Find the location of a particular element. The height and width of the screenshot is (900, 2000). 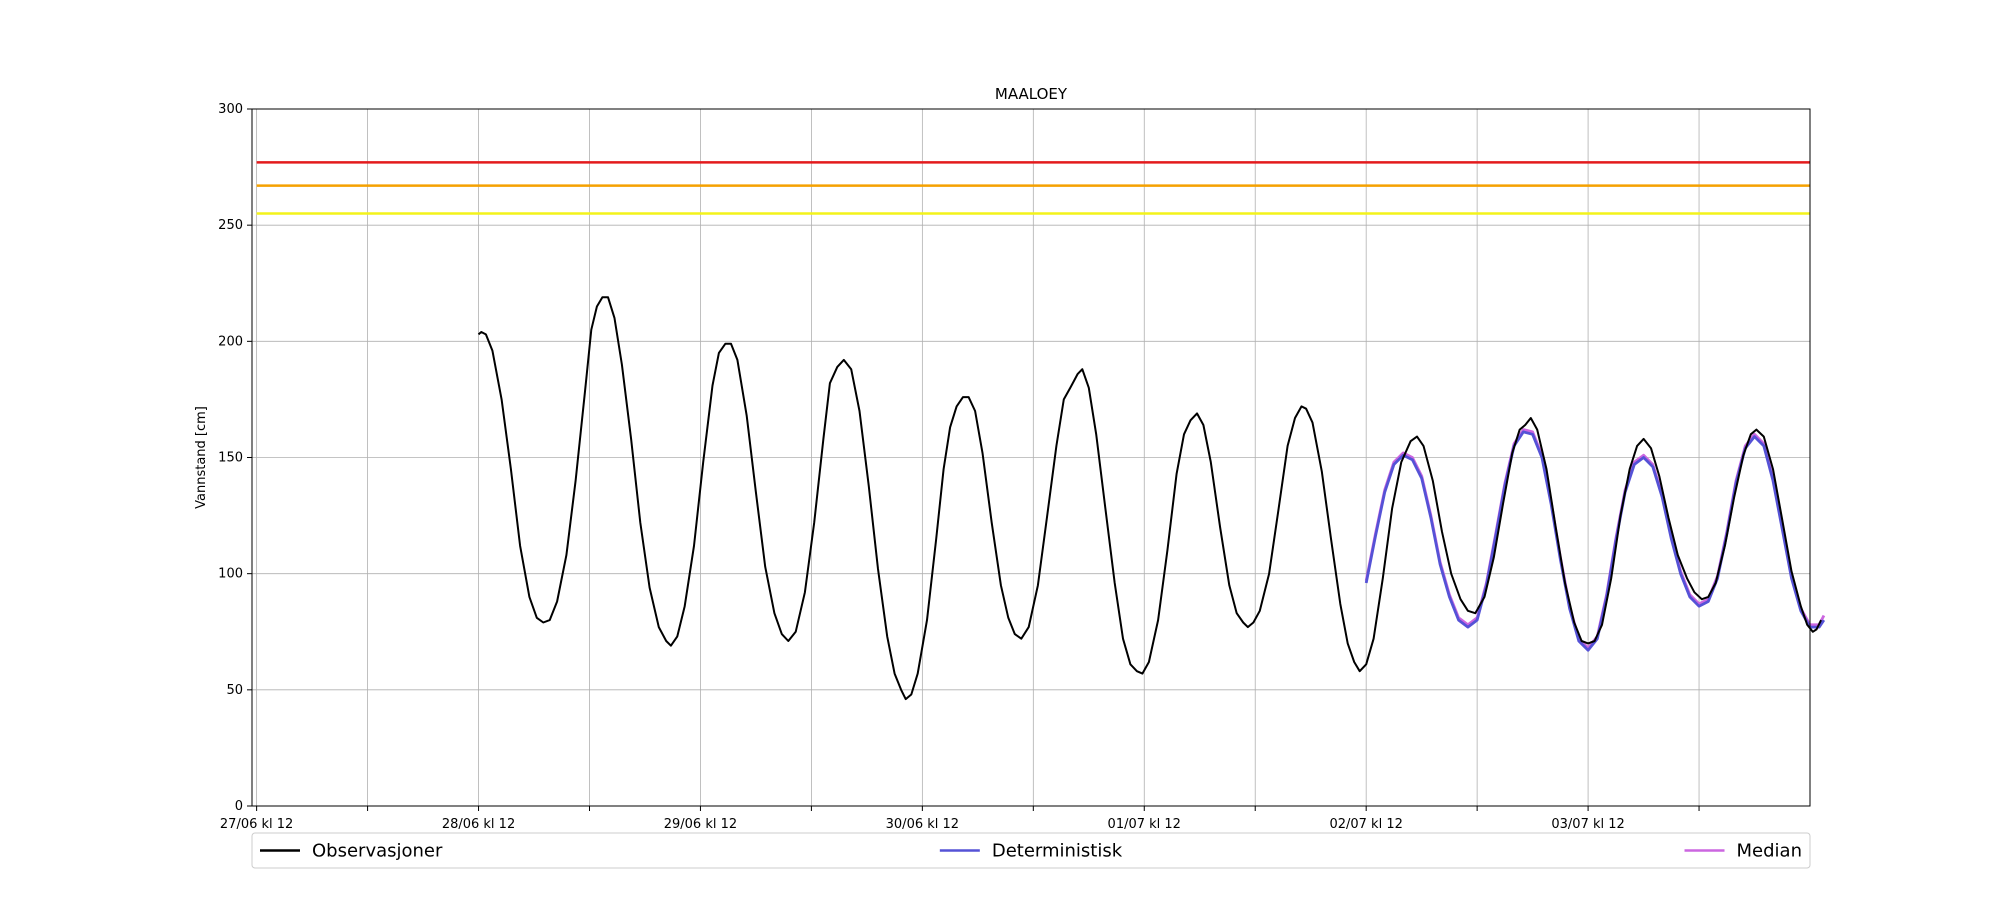

x-tick-label: 29/06 kl 12 is located at coordinates (700, 824).